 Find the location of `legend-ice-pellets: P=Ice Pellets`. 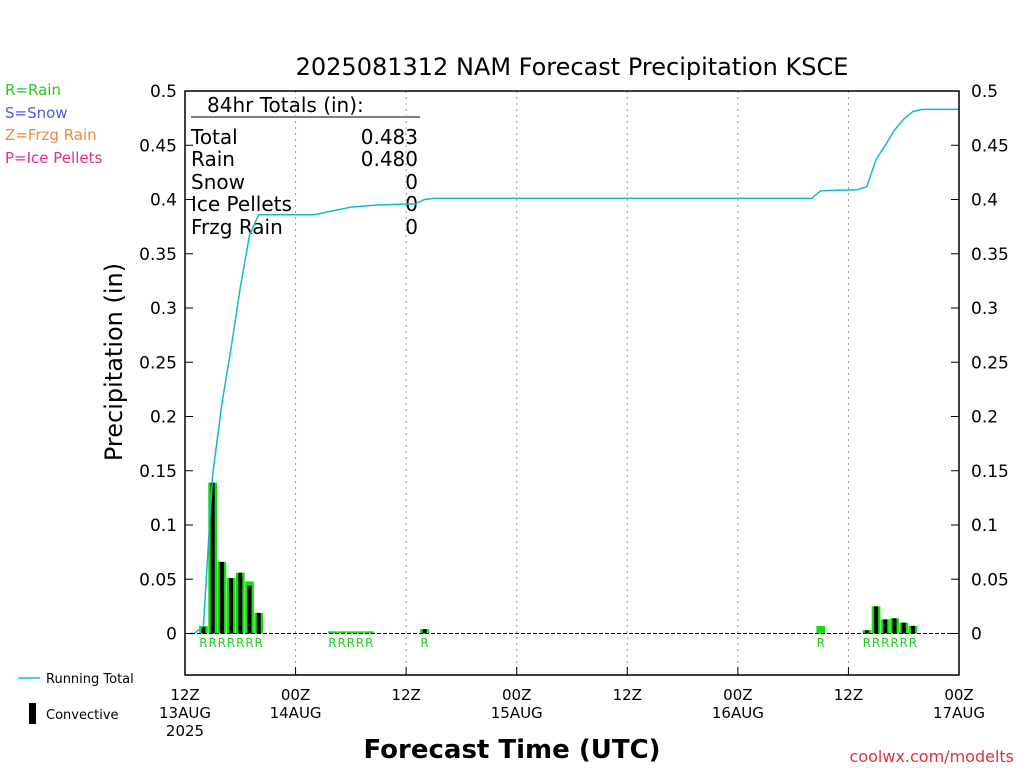

legend-ice-pellets: P=Ice Pellets is located at coordinates (53, 158).